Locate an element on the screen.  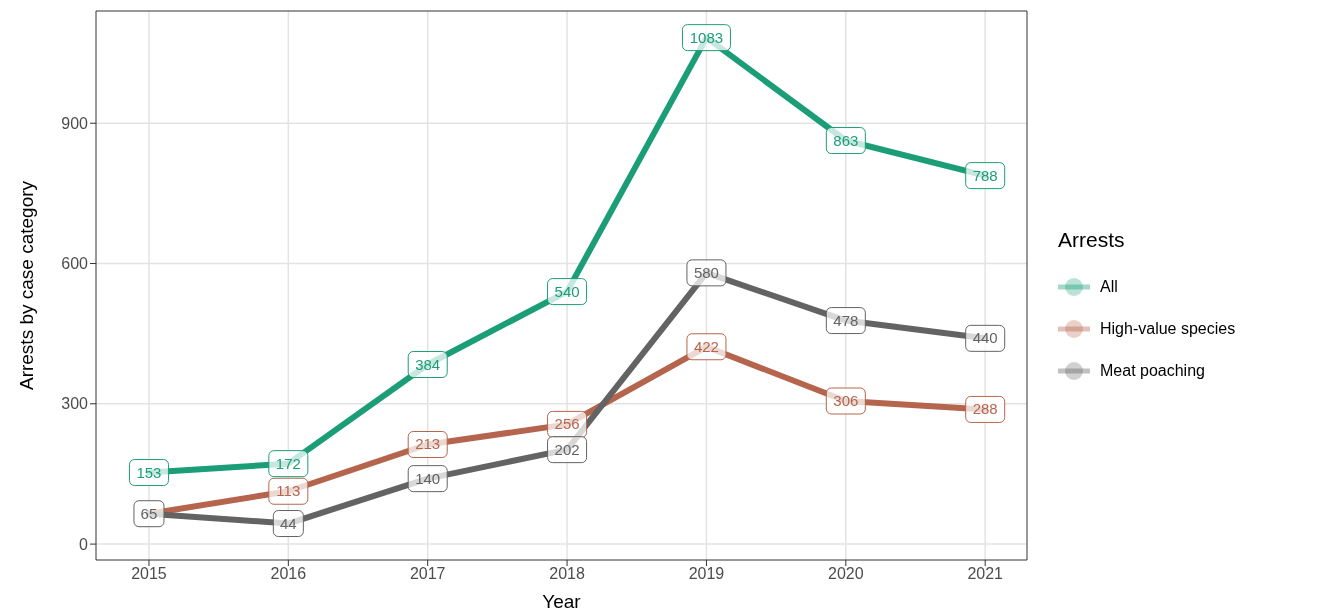
legend-label: Meat poaching is located at coordinates (1152, 371).